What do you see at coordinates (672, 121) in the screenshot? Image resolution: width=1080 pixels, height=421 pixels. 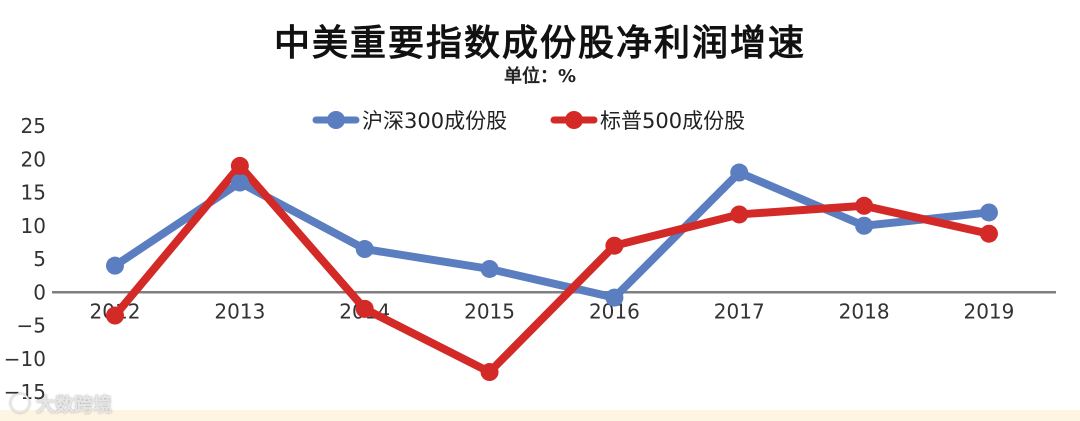 I see `legend-label: 标普500成份股` at bounding box center [672, 121].